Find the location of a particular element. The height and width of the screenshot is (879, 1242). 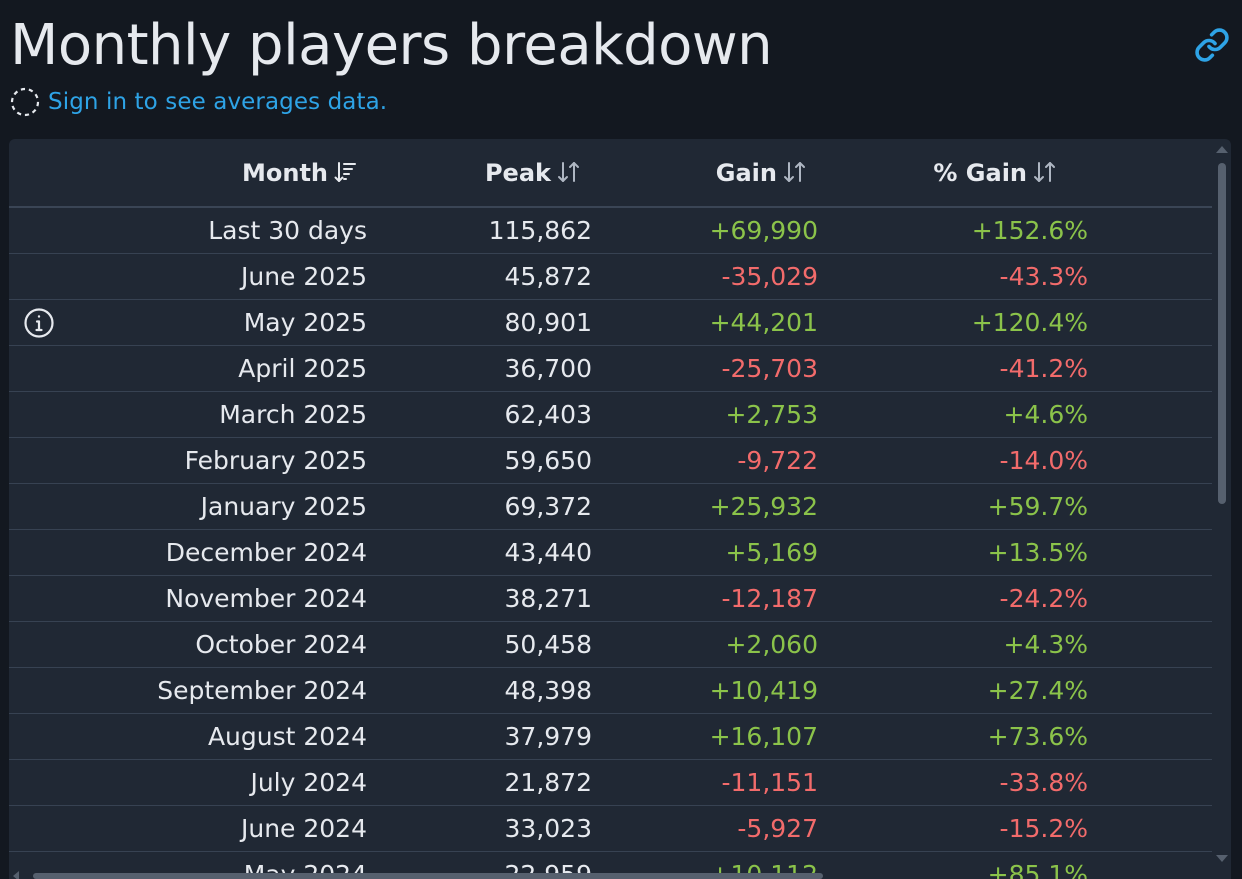

month-cell: June 2024 is located at coordinates (226, 828).